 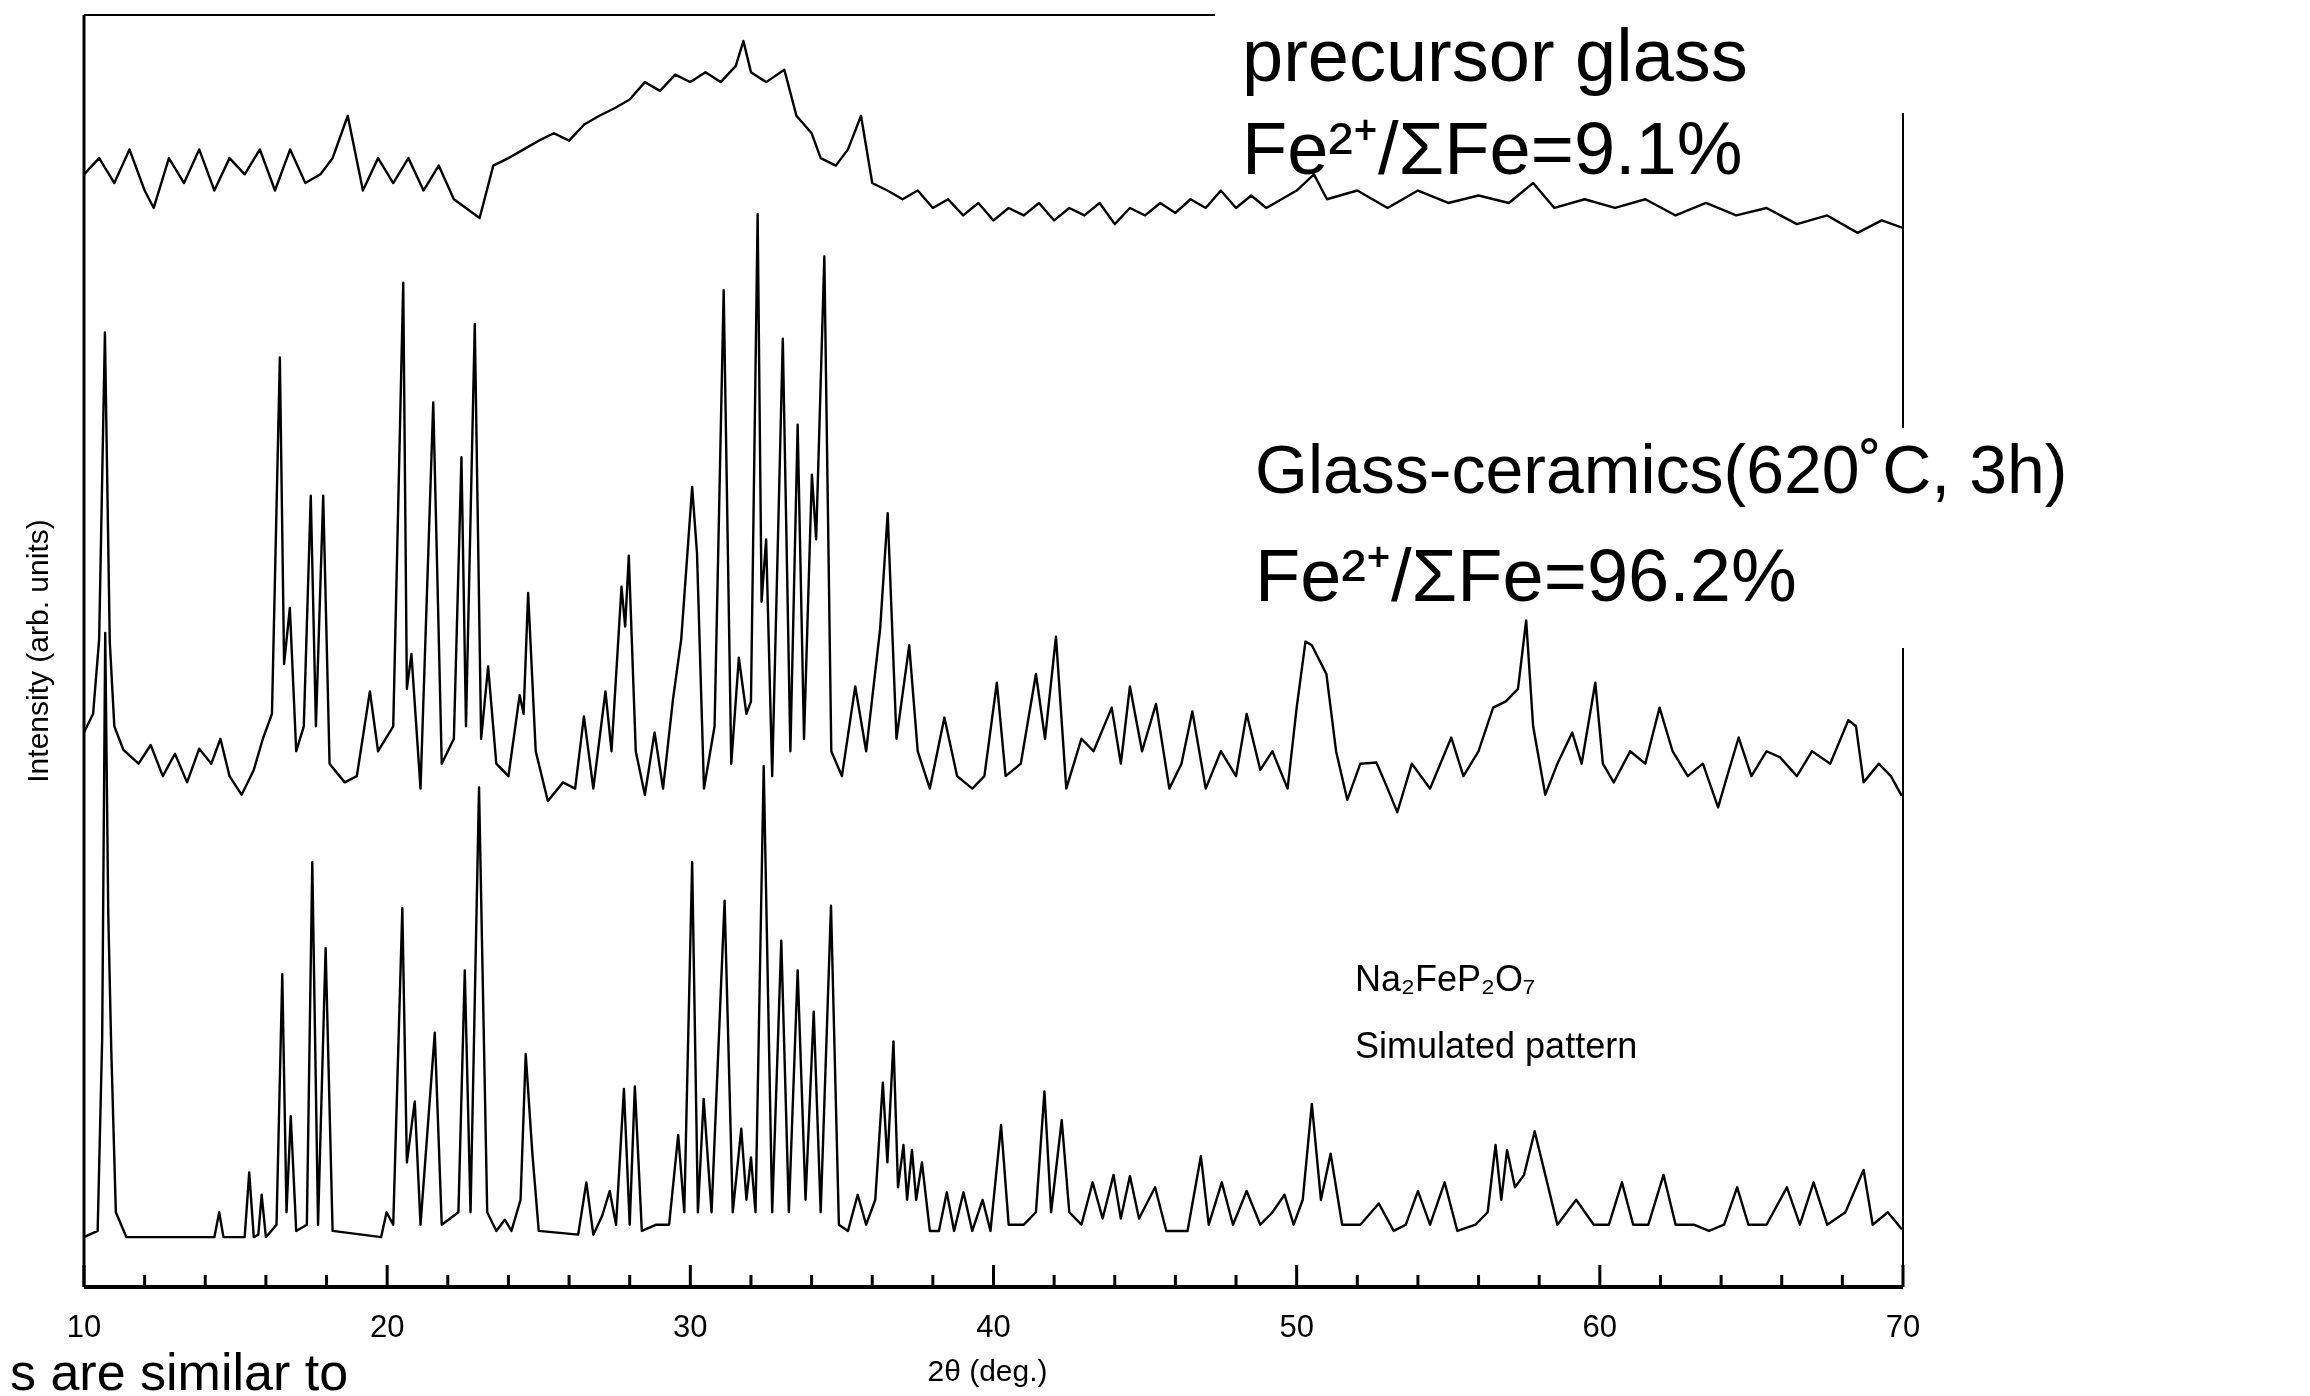 I want to click on x-axis-title: 2θ (deg.), so click(x=987, y=1370).